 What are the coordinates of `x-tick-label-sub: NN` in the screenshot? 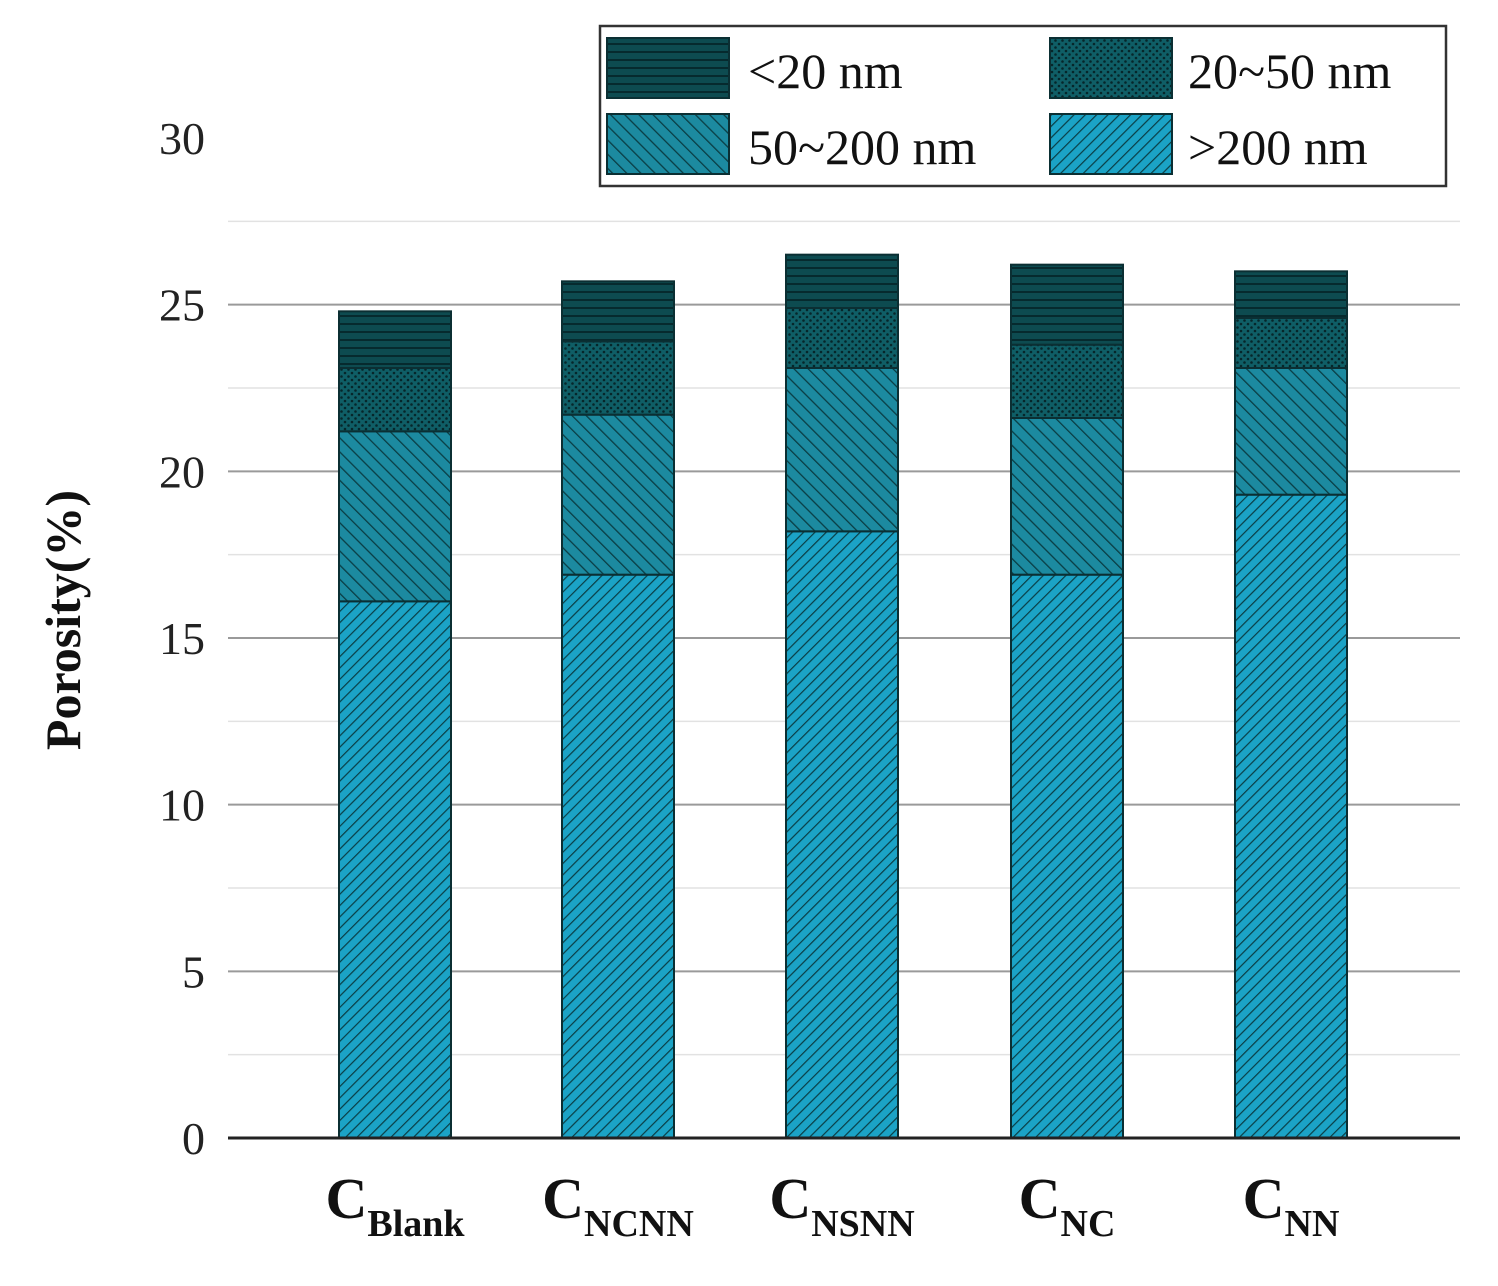 It's located at (1312, 1224).